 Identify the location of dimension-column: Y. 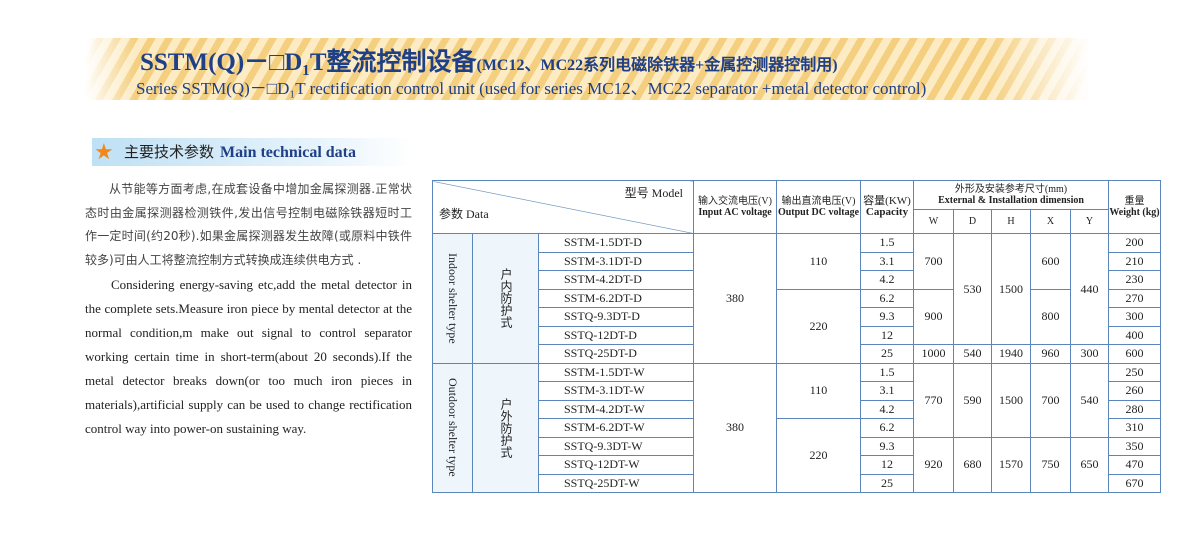
(1089, 221).